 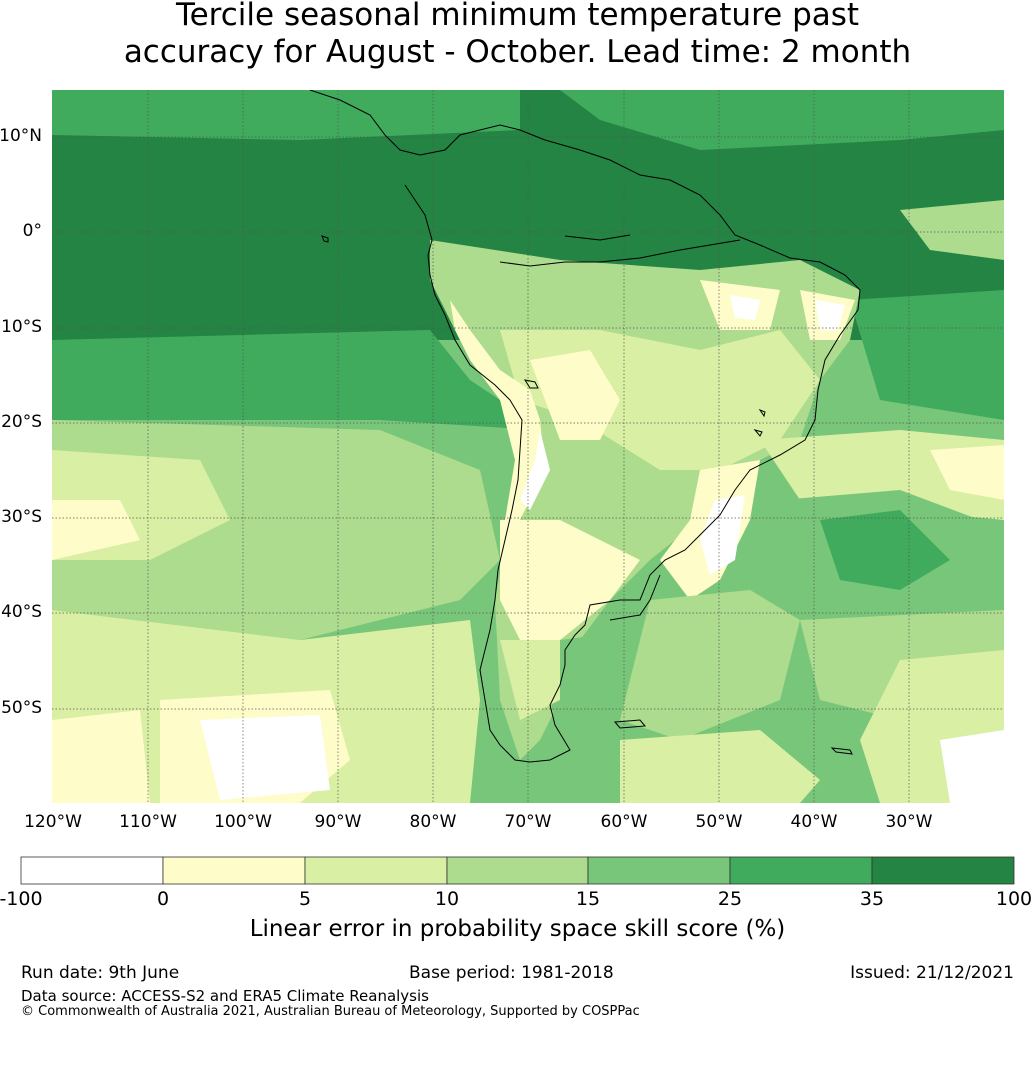 I want to click on lon-label-40w: 40°W, so click(x=814, y=822).